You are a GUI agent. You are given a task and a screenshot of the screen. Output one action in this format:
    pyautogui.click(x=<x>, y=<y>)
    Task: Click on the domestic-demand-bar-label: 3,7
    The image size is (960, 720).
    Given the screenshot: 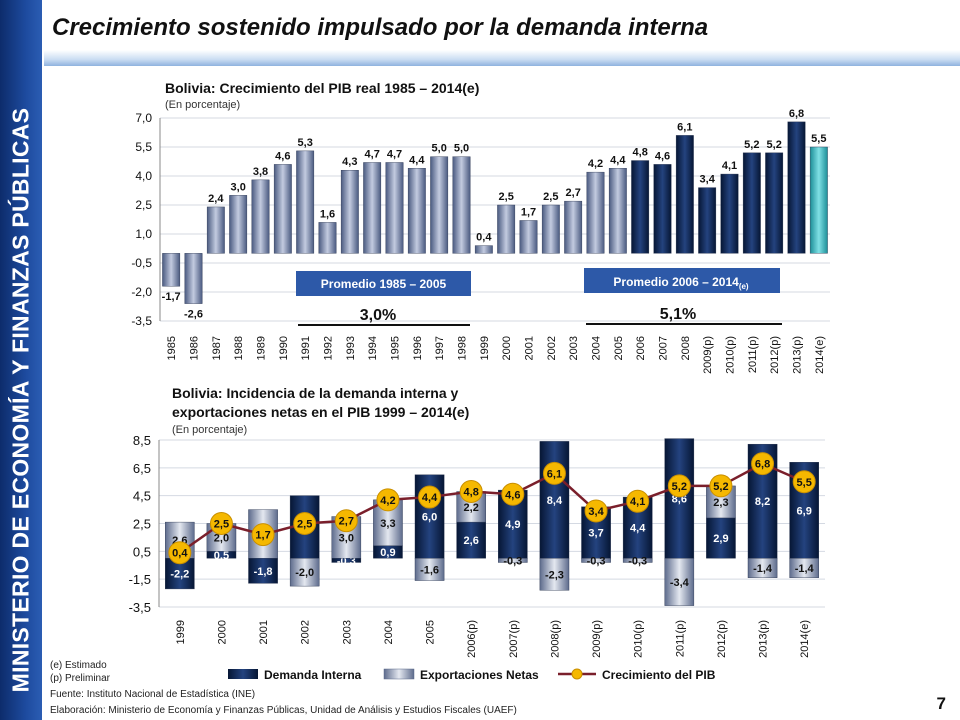 What is the action you would take?
    pyautogui.click(x=595, y=534)
    